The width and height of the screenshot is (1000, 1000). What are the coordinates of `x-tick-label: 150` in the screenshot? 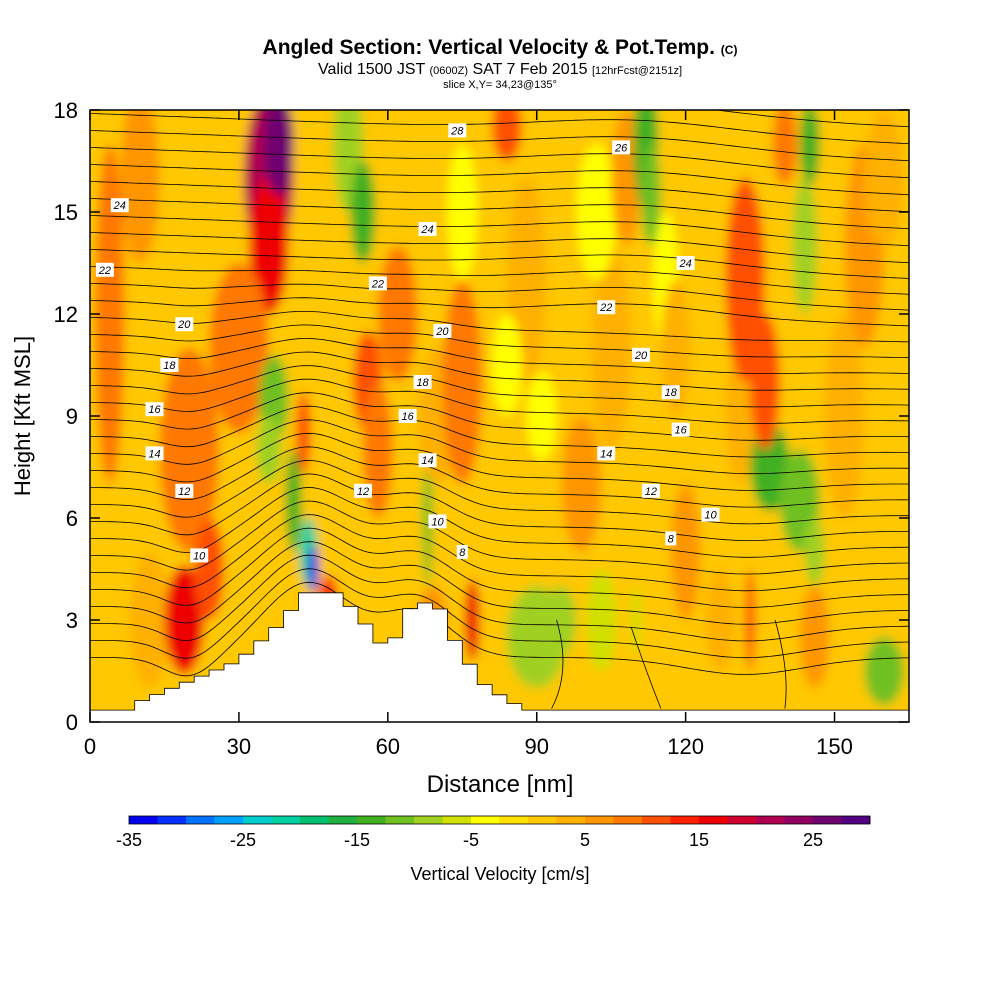 It's located at (834, 746).